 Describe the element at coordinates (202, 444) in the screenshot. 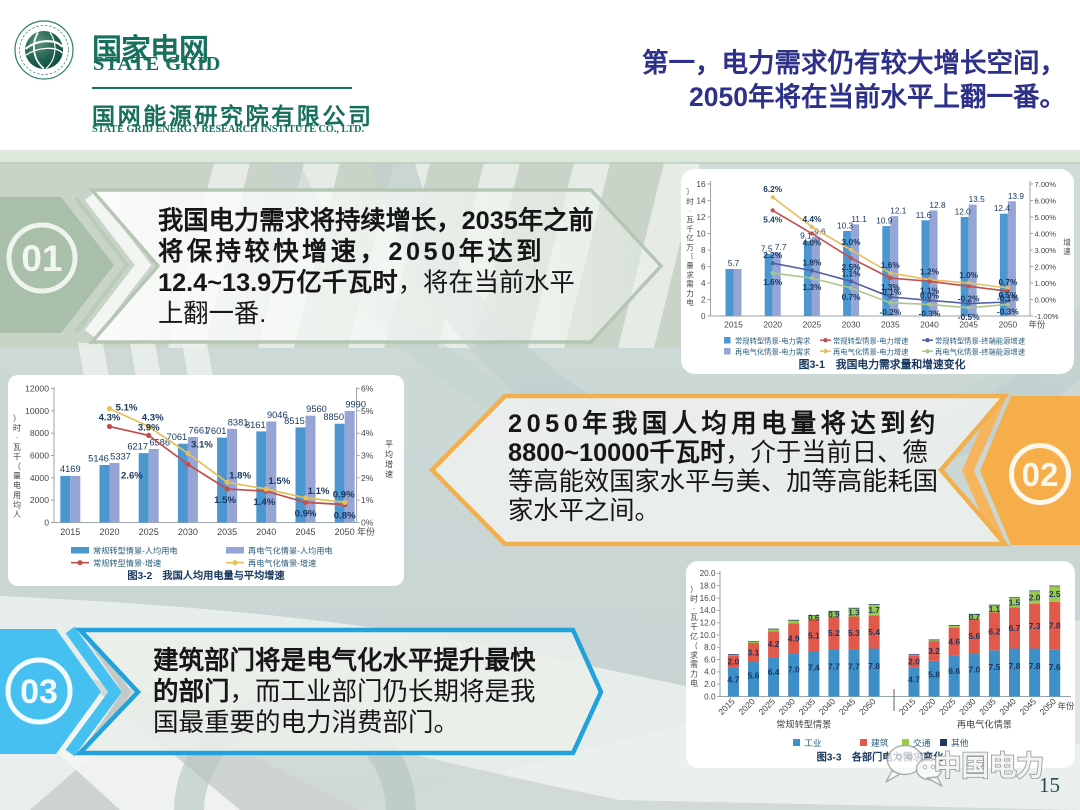

I see `svg-text: 3.1%` at that location.